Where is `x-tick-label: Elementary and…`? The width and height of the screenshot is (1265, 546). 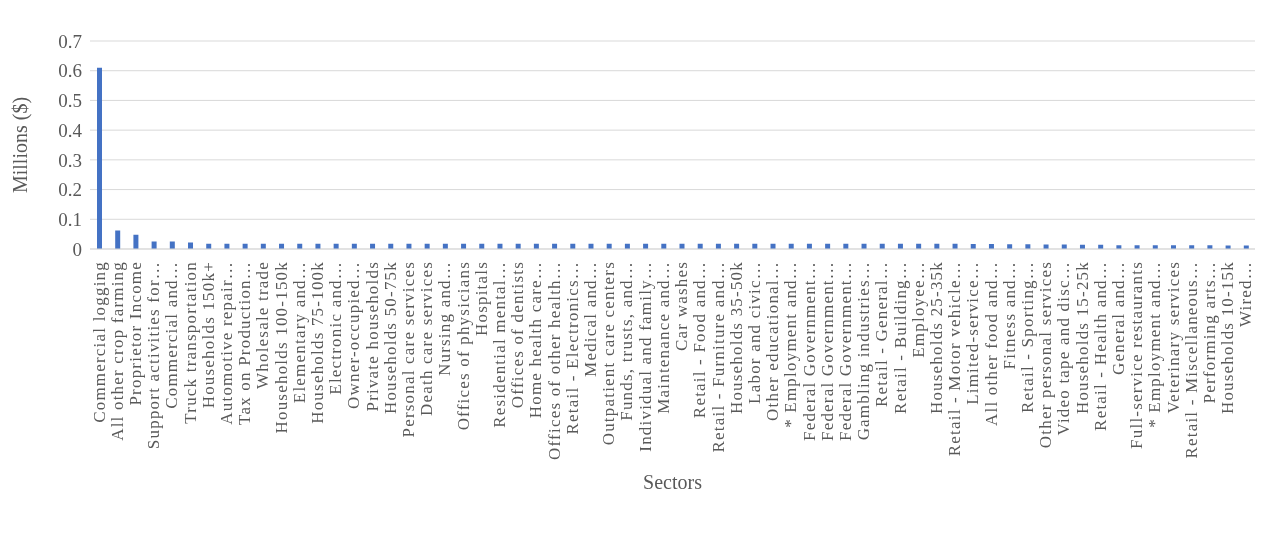
x-tick-label: Elementary and… is located at coordinates (299, 332).